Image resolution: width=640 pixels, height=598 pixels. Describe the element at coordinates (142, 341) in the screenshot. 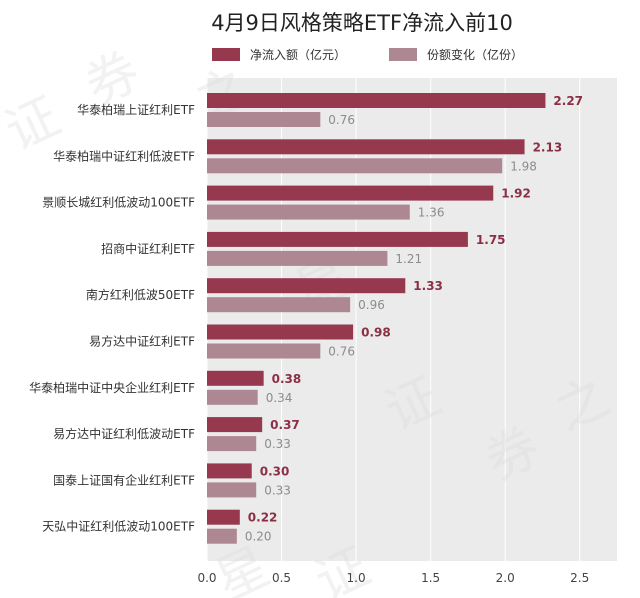

I see `category-label: 易方达中证红利ETF` at that location.